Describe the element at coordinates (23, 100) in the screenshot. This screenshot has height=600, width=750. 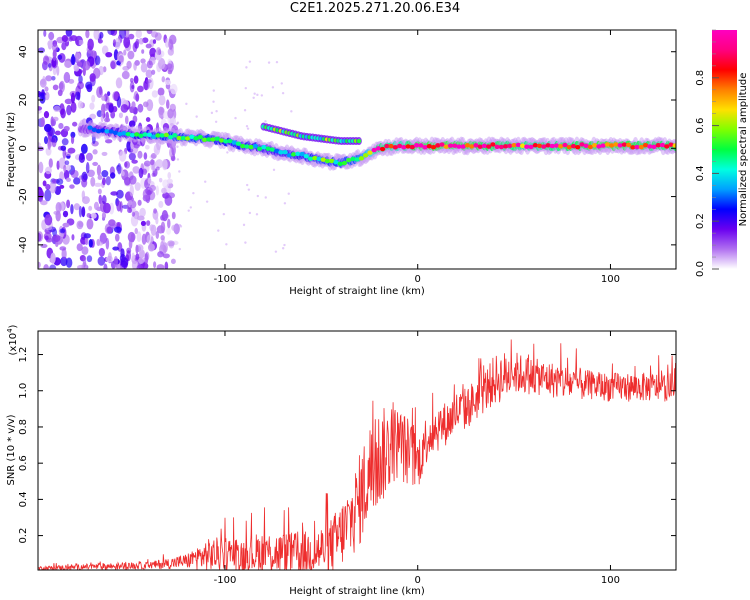
I see `y-tick-label: 20` at that location.